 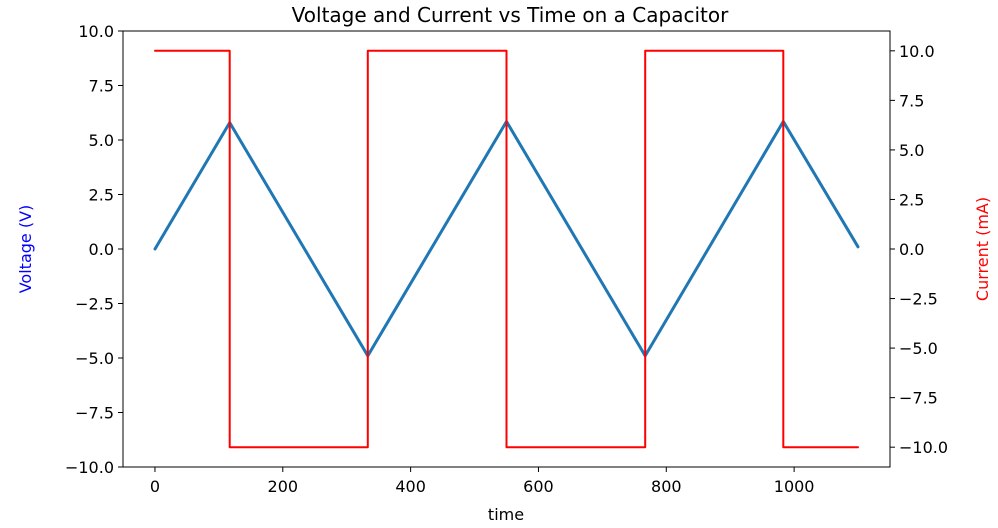 What do you see at coordinates (506, 514) in the screenshot?
I see `x-axis-label: time` at bounding box center [506, 514].